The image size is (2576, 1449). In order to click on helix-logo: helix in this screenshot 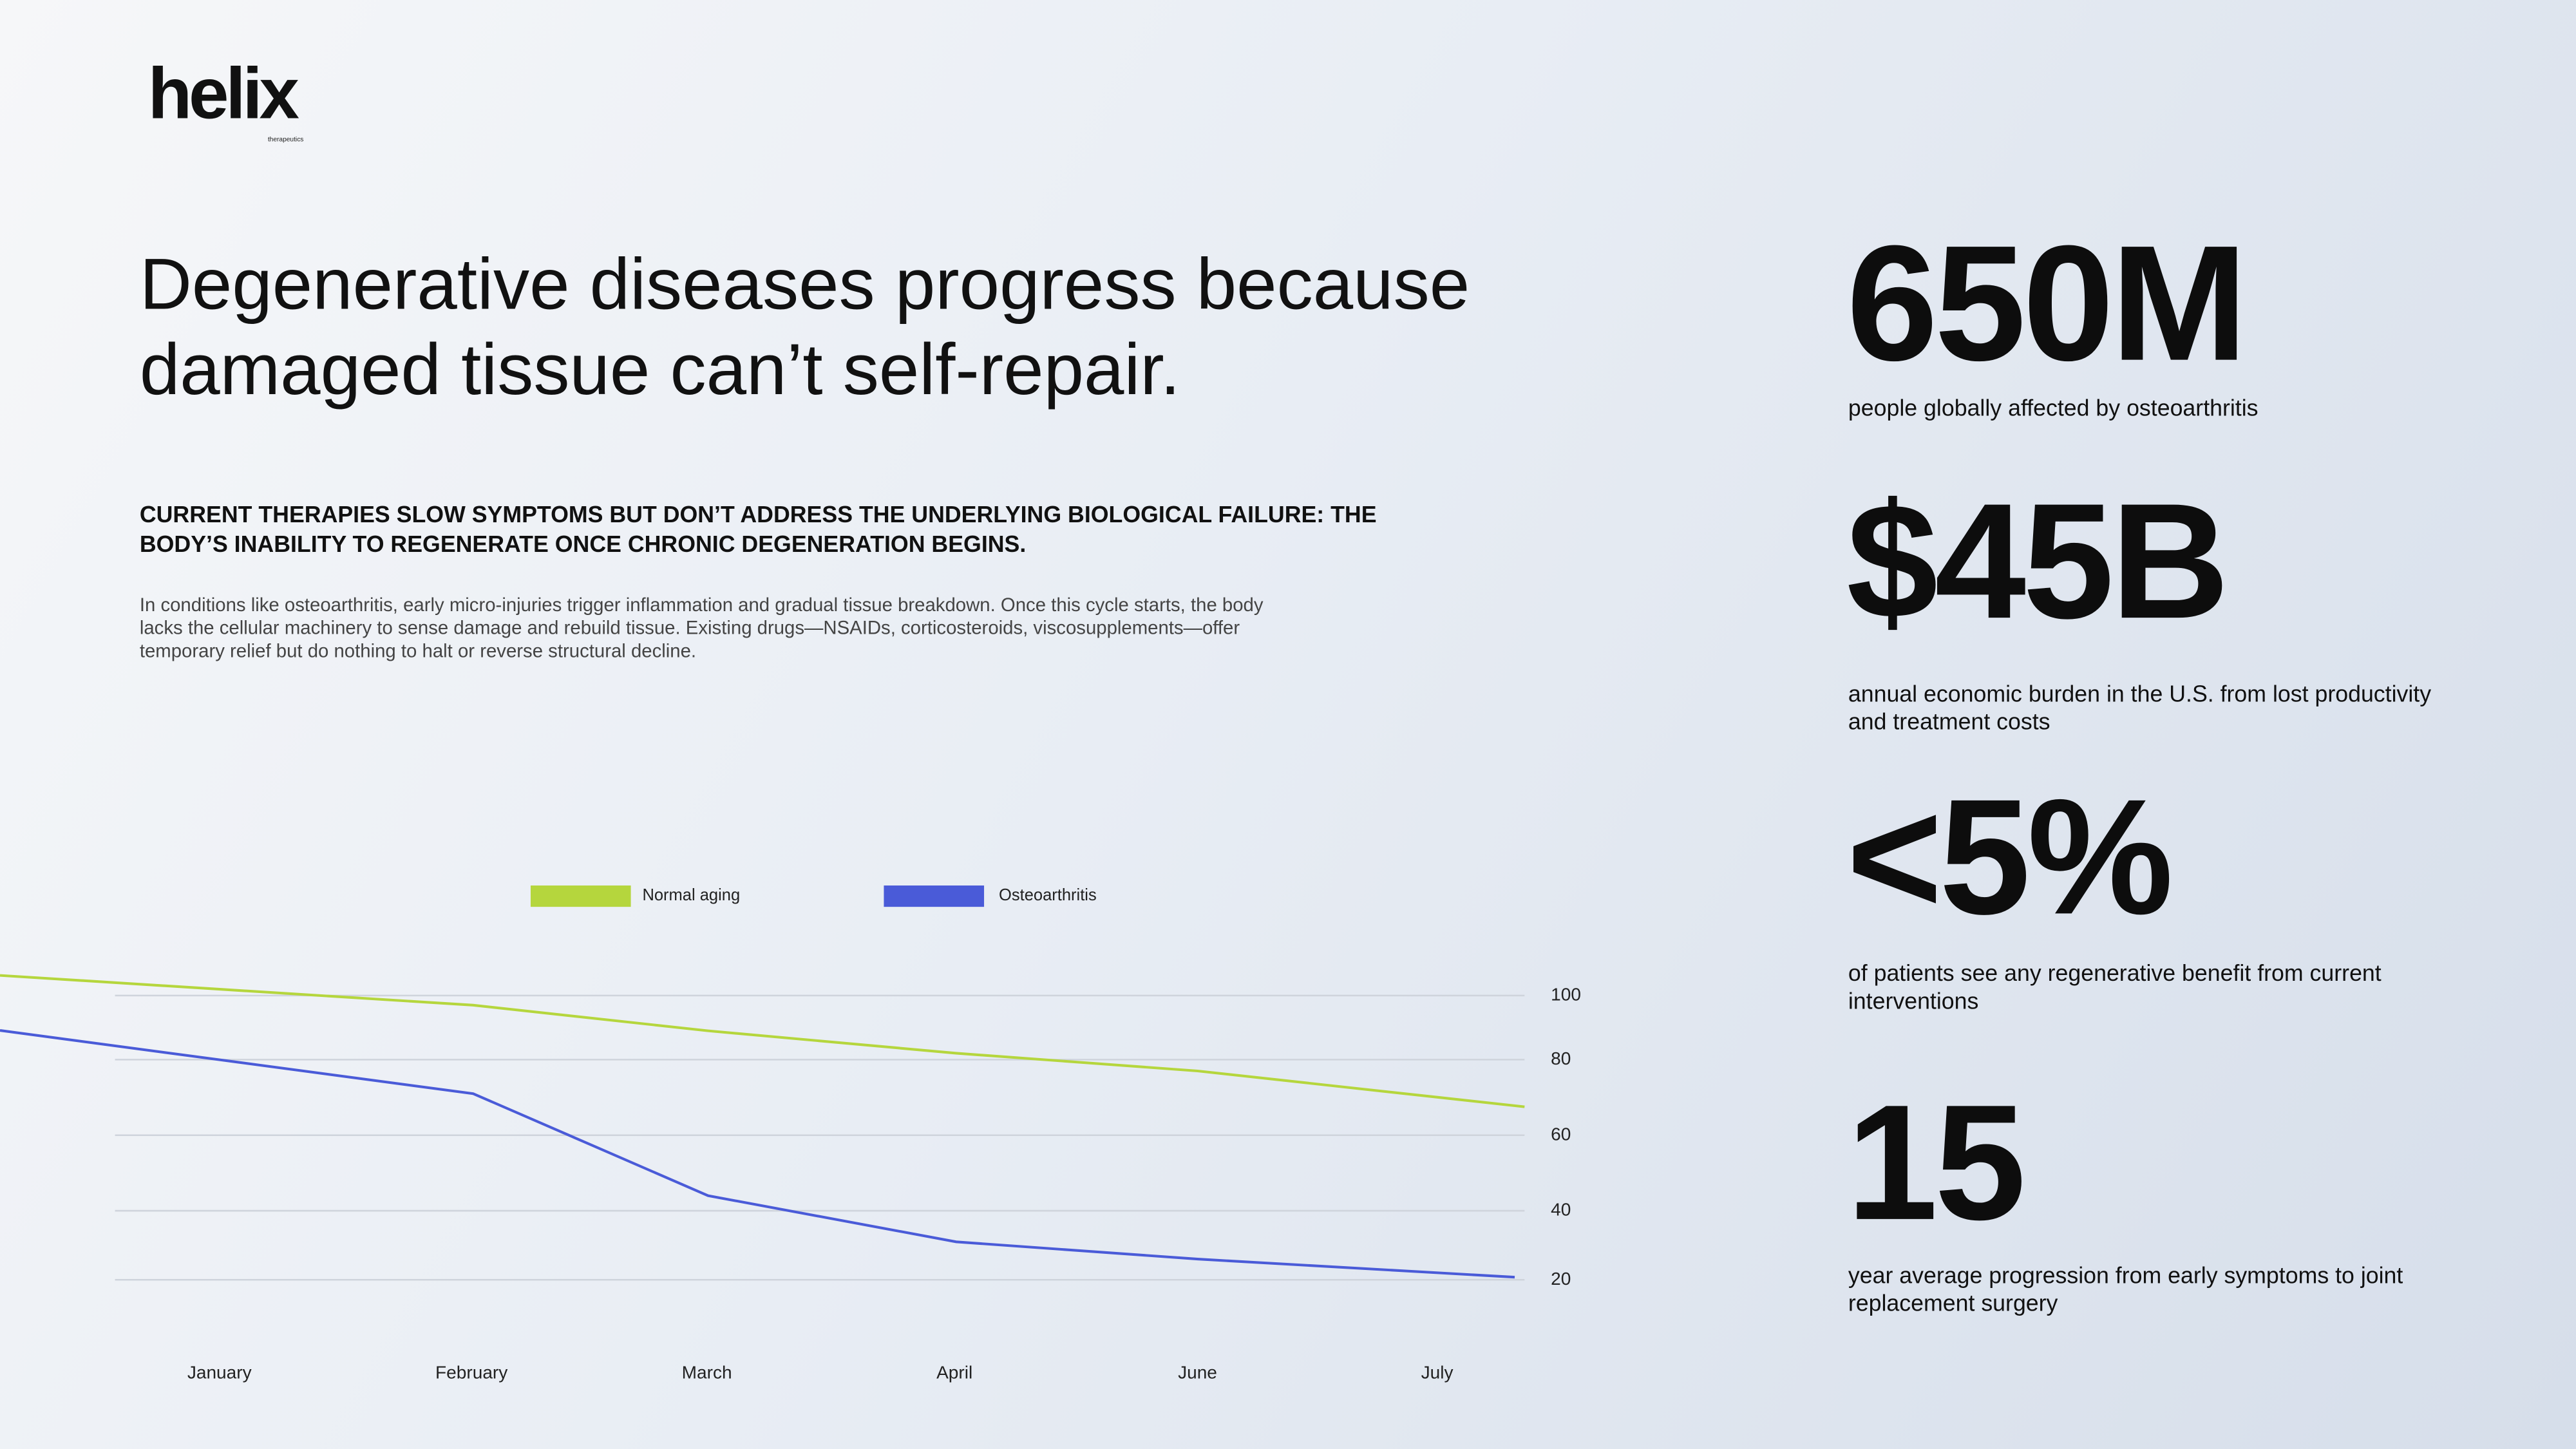, I will do `click(223, 95)`.